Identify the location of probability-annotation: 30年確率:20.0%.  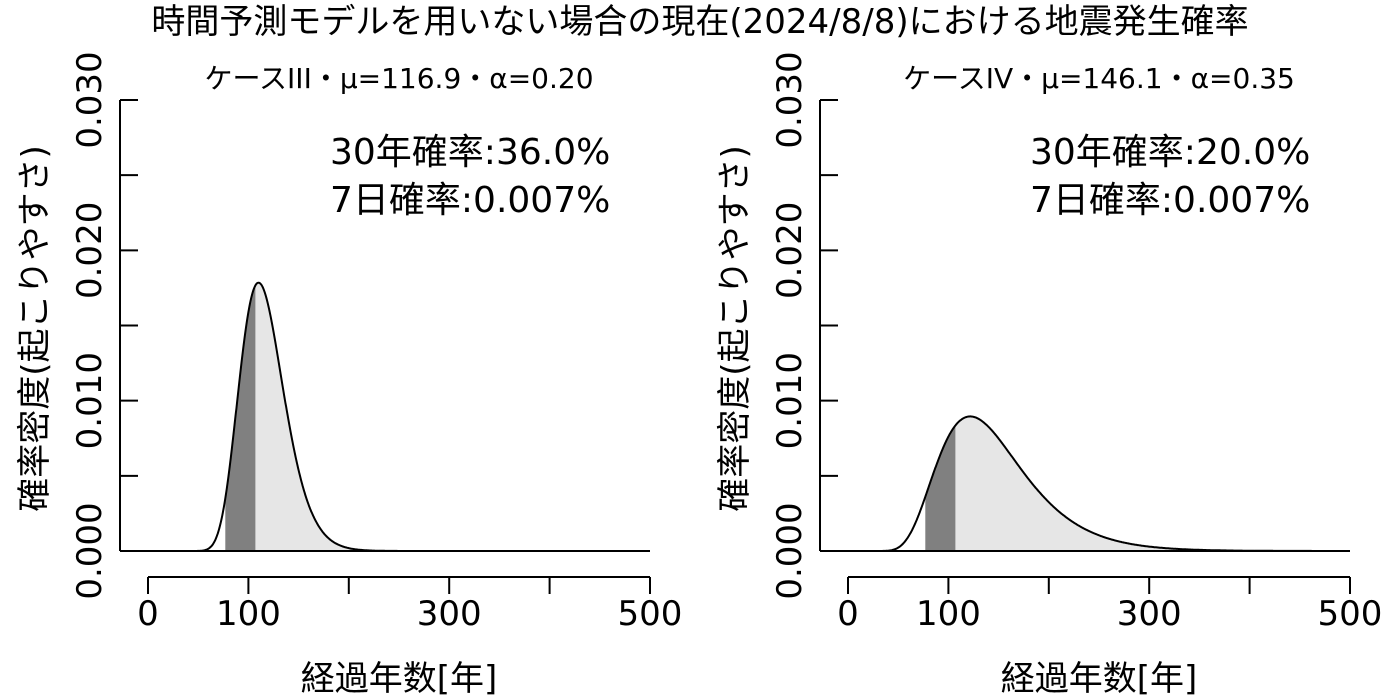
(1170, 152).